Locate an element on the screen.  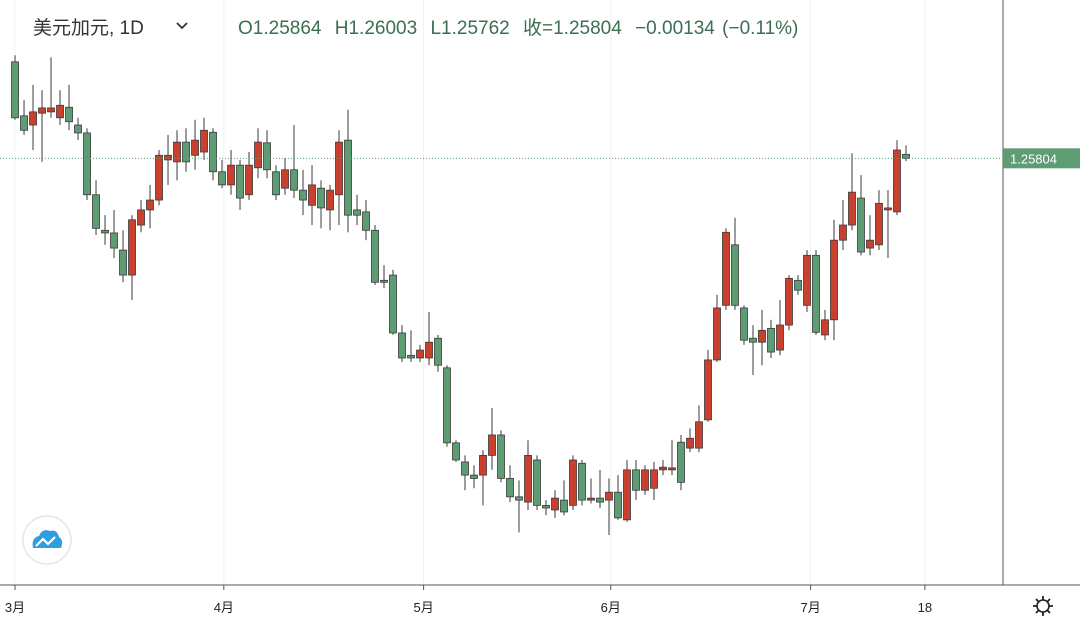
x-tick-label: 5月 is located at coordinates (423, 607).